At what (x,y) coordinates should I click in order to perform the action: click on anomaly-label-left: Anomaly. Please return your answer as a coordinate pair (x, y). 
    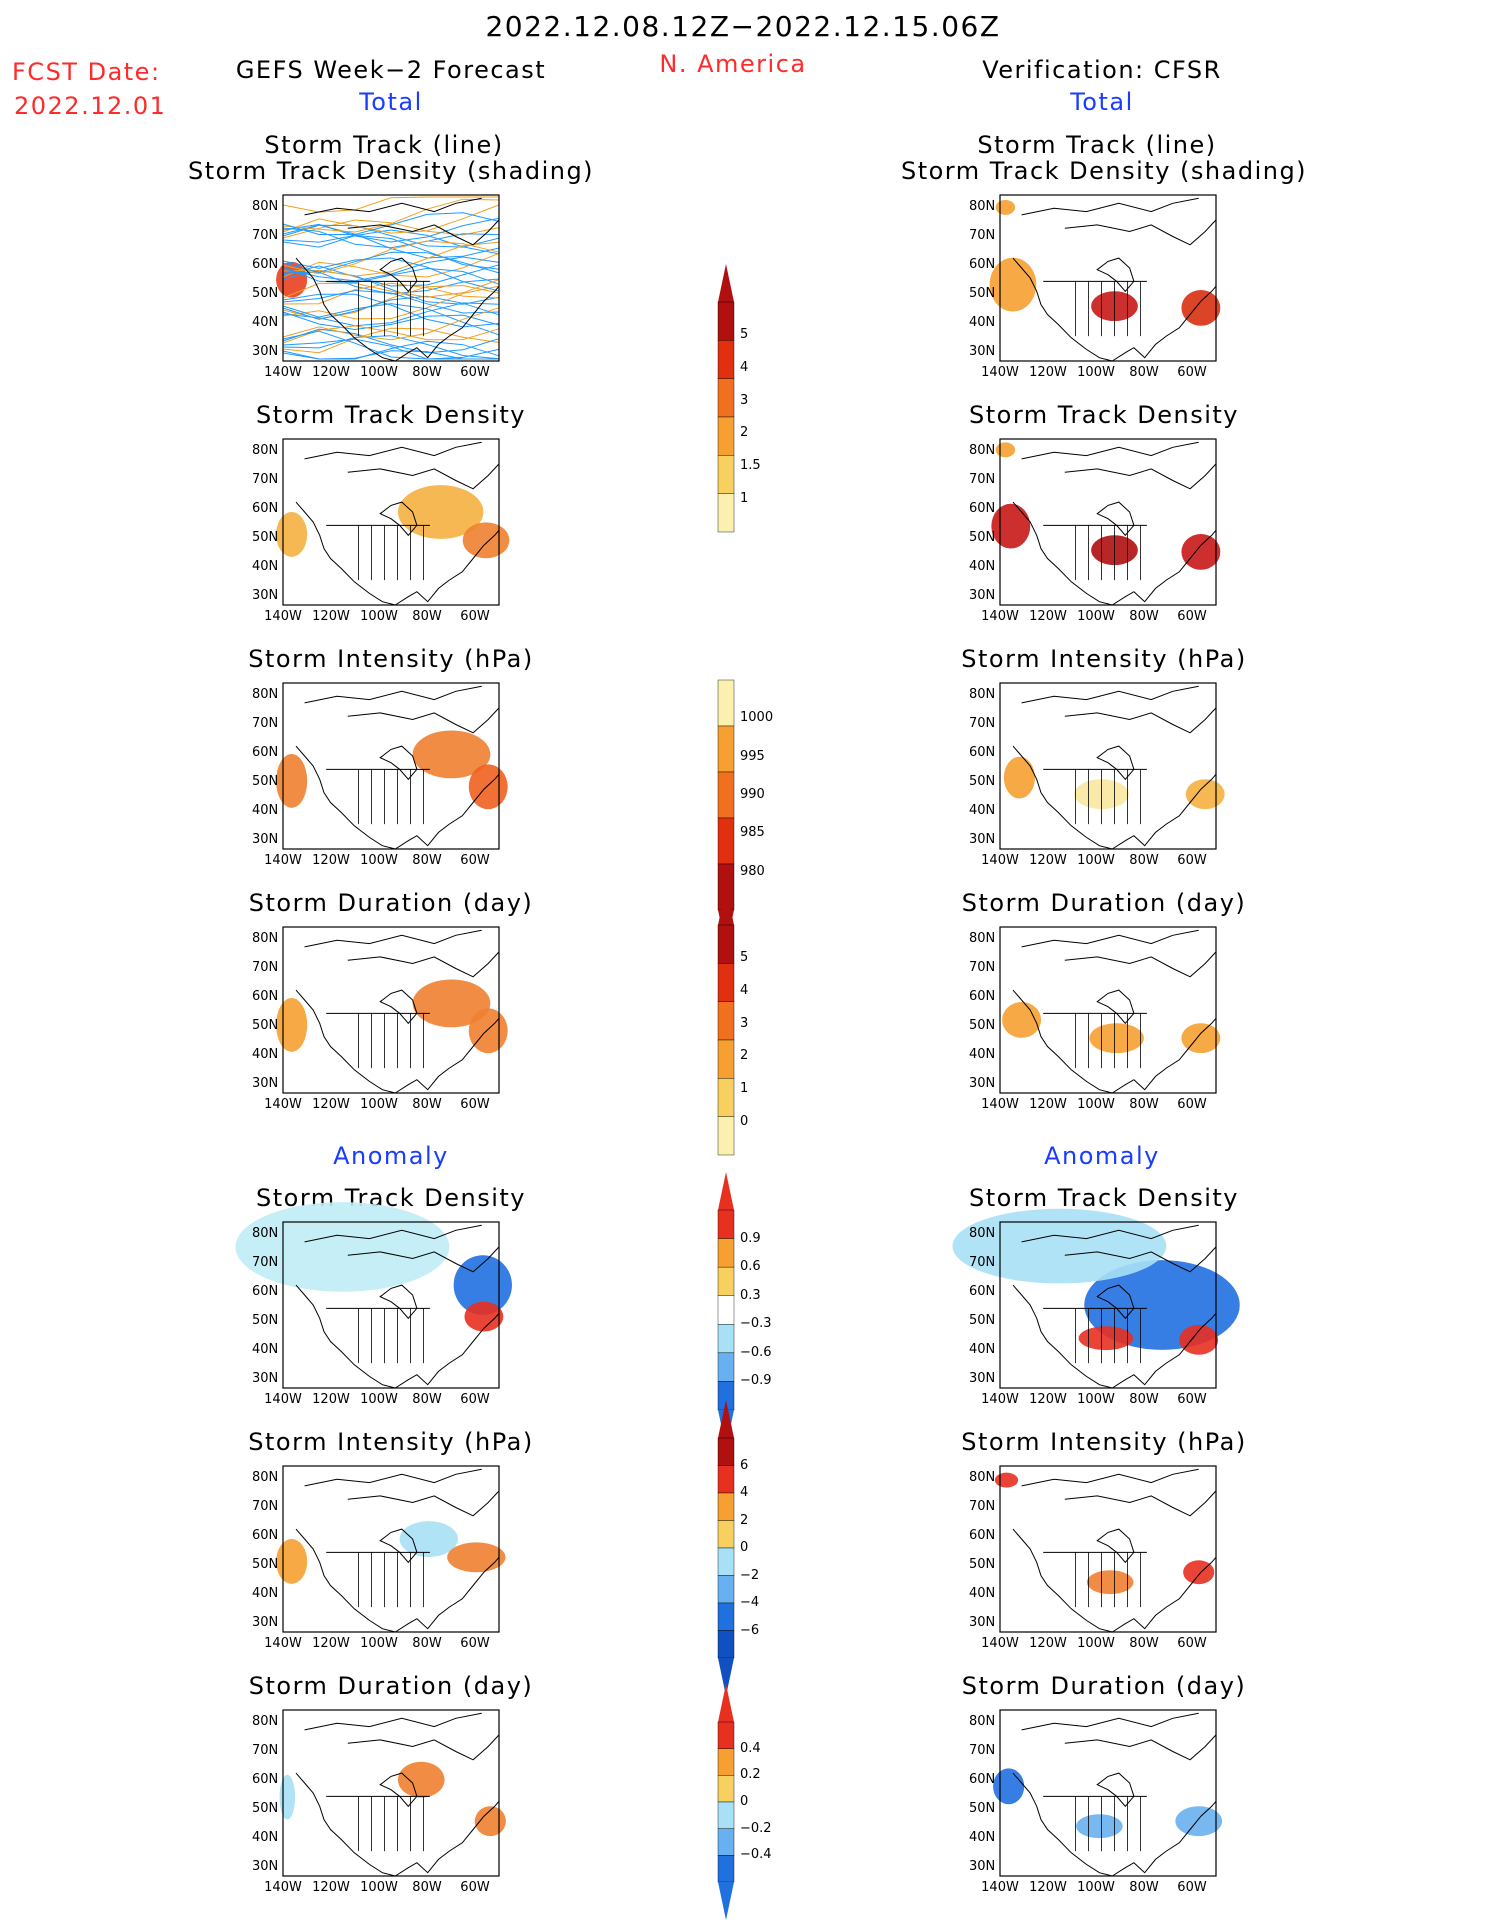
    Looking at the image, I should click on (391, 1156).